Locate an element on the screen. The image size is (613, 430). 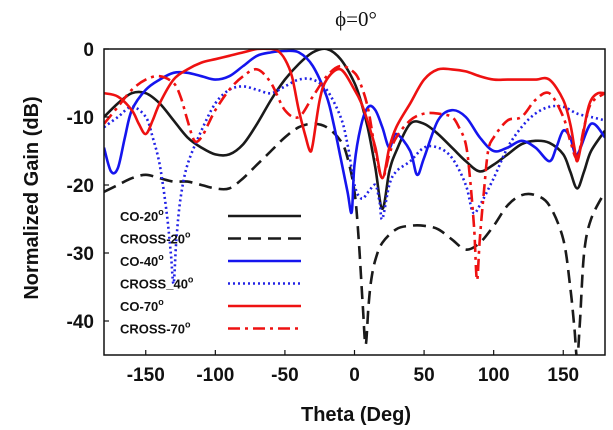
y-tick-label: -20 is located at coordinates (80, 186).